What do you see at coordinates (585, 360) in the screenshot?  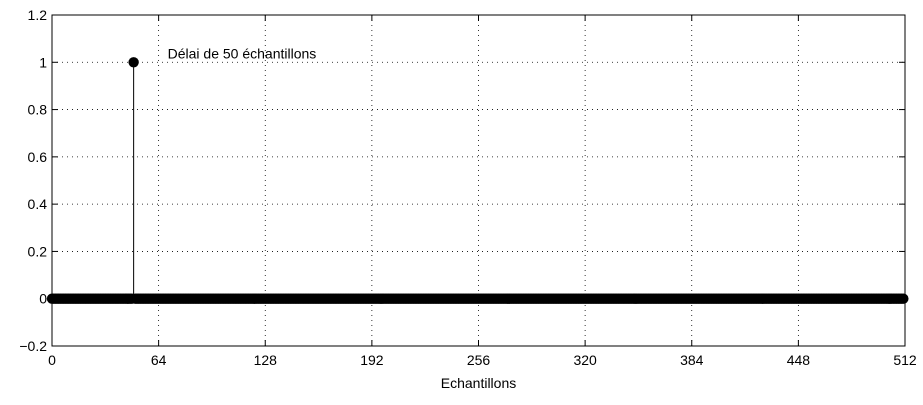 I see `x-tick-label: 320` at bounding box center [585, 360].